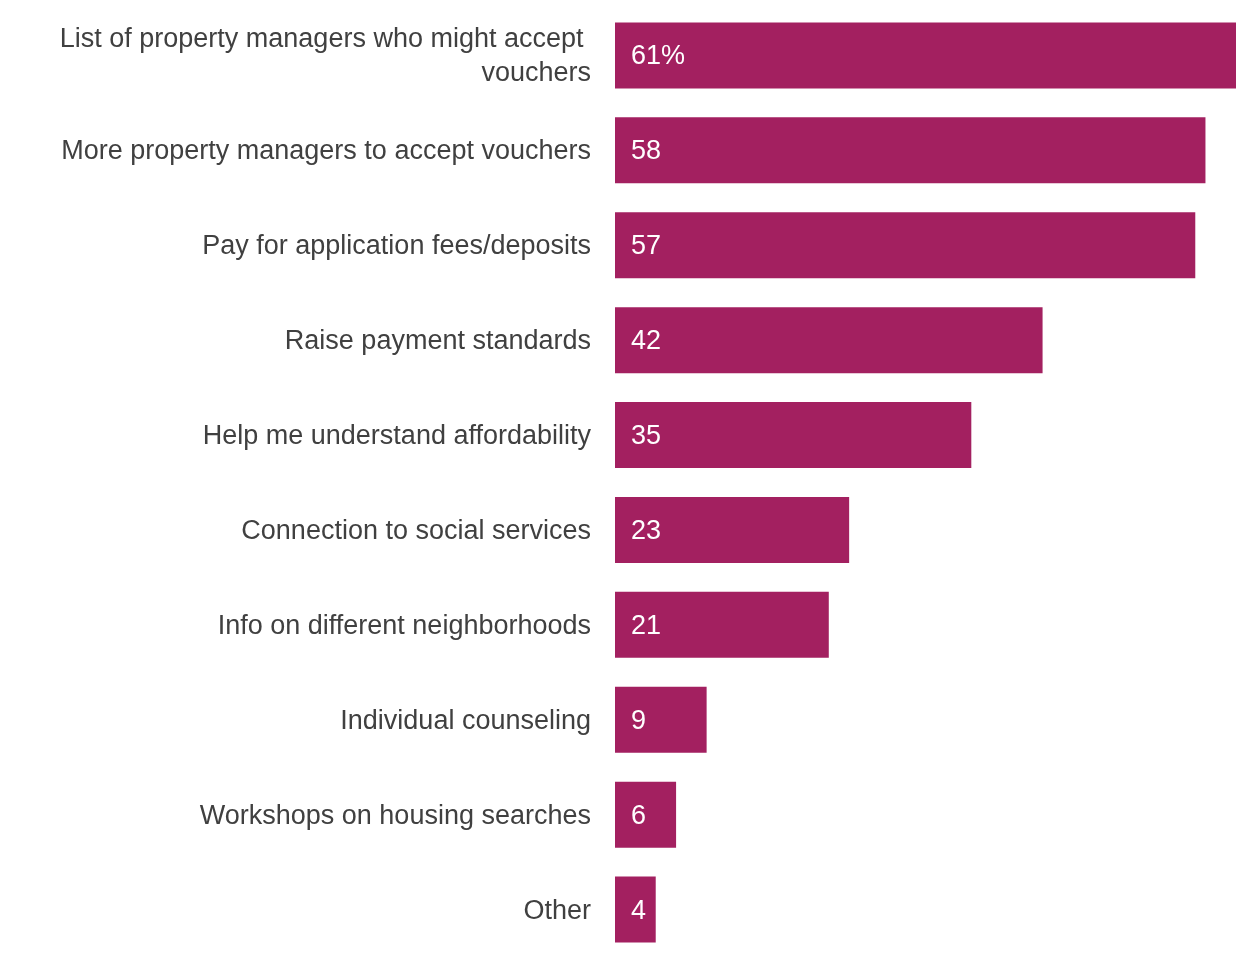 The image size is (1244, 965). What do you see at coordinates (646, 150) in the screenshot?
I see `data-label: 58` at bounding box center [646, 150].